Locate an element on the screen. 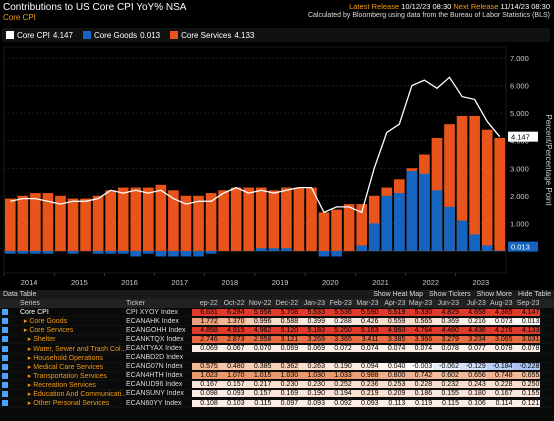 The width and height of the screenshot is (554, 421). col-series: Series is located at coordinates (30, 304).